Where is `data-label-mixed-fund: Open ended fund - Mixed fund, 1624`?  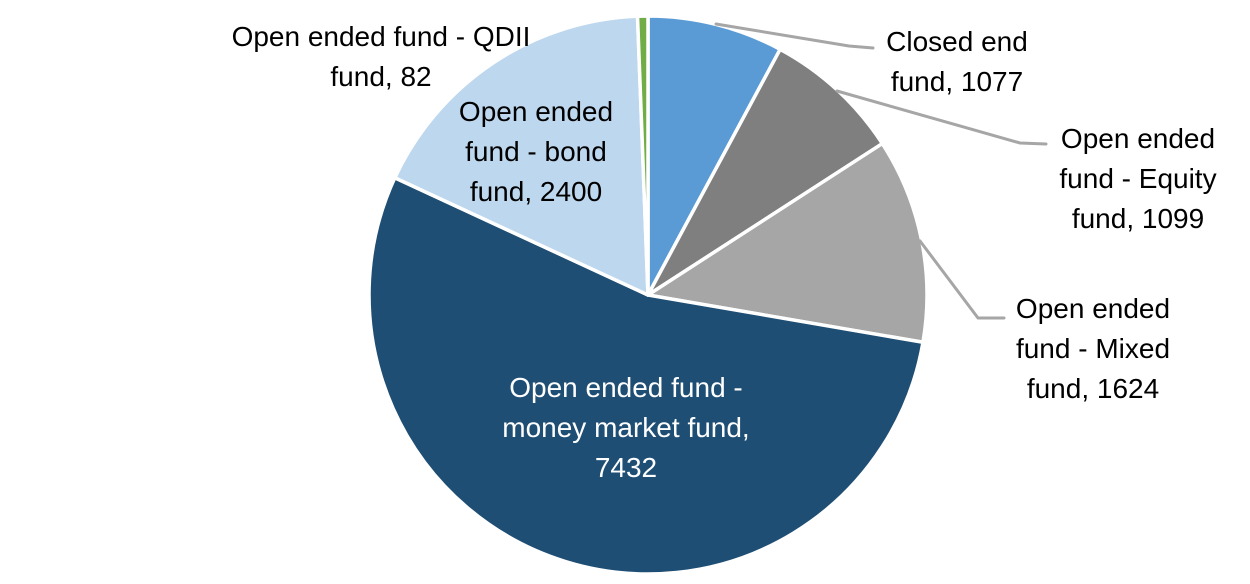 data-label-mixed-fund: Open ended fund - Mixed fund, 1624 is located at coordinates (1093, 348).